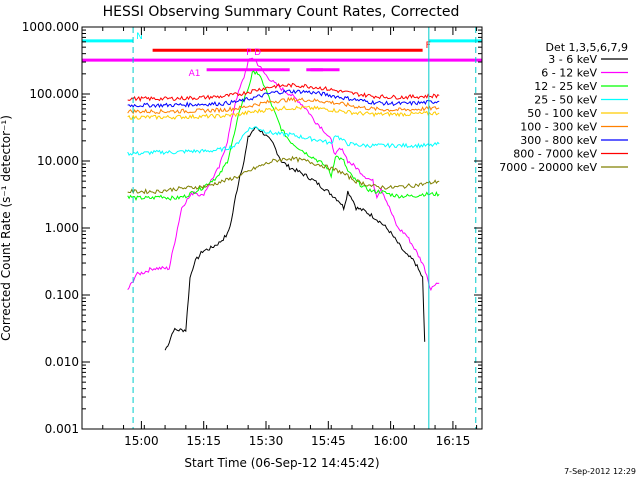  What do you see at coordinates (62, 228) in the screenshot?
I see `y-tick-label: 1.000` at bounding box center [62, 228].